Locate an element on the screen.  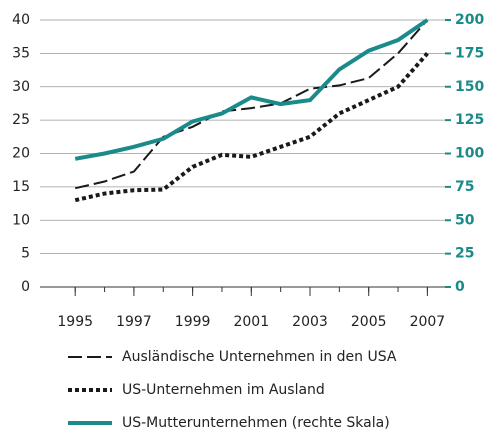
y2-tick-label: 175 is located at coordinates (469, 53).